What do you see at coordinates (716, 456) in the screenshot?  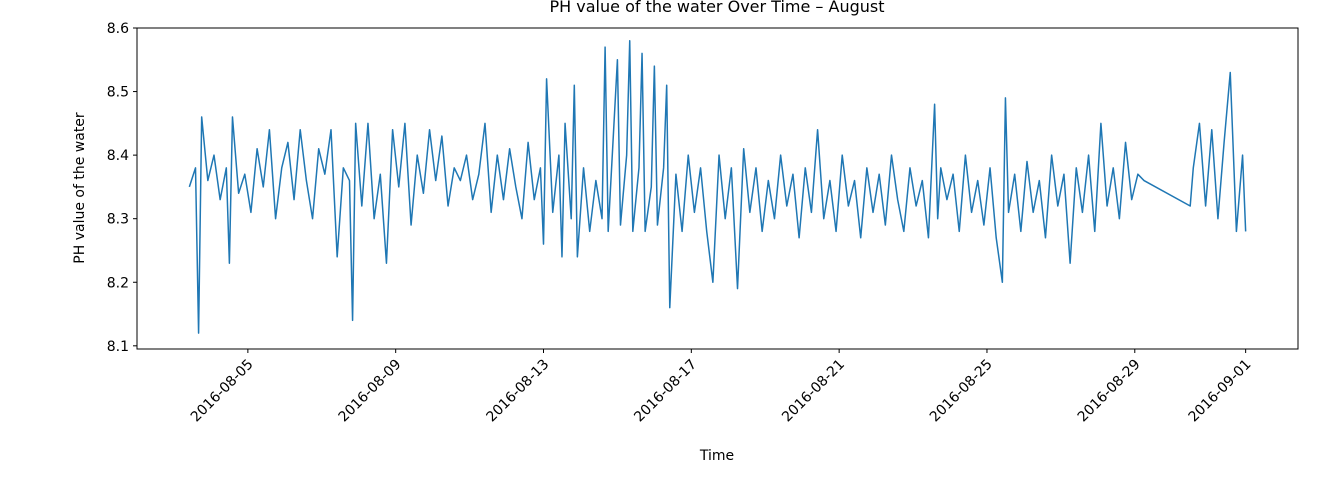 I see `x-axis-label: Time` at bounding box center [716, 456].